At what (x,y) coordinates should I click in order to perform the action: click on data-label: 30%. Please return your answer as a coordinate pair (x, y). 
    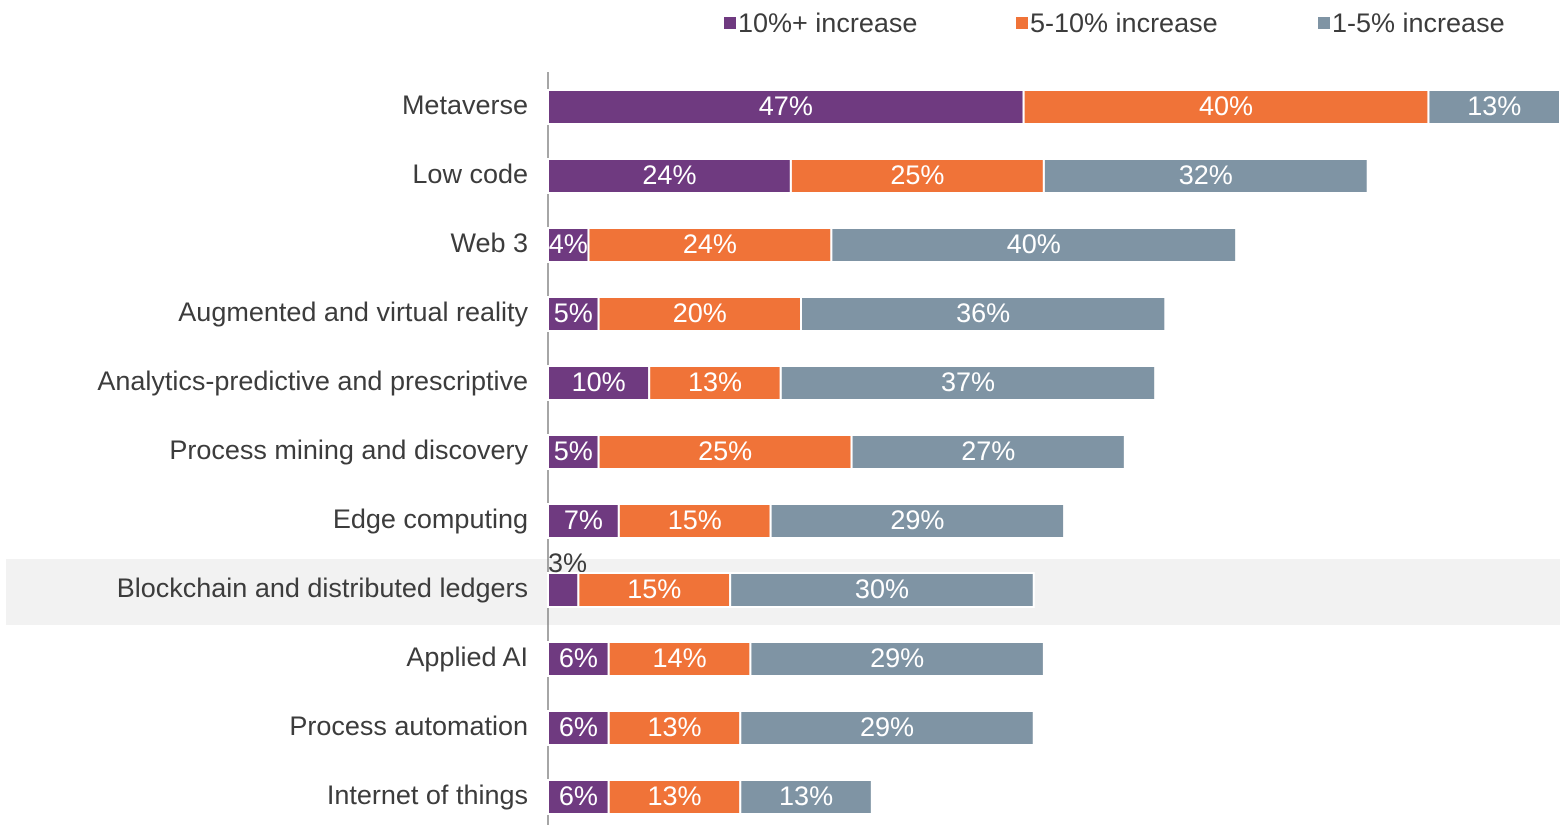
    Looking at the image, I should click on (882, 589).